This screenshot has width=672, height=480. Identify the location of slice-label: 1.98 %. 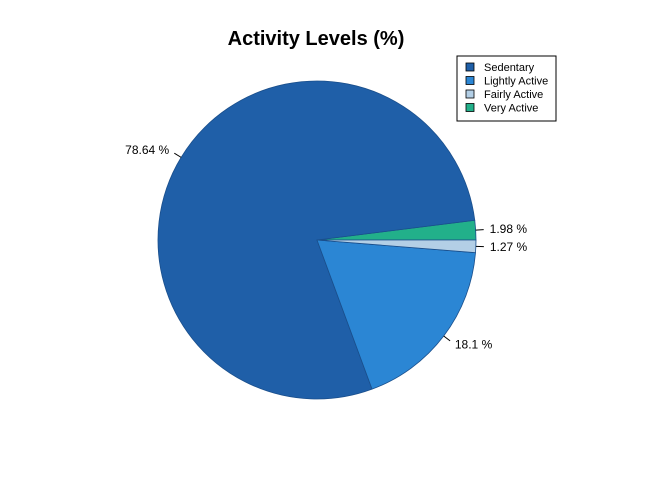
(509, 229).